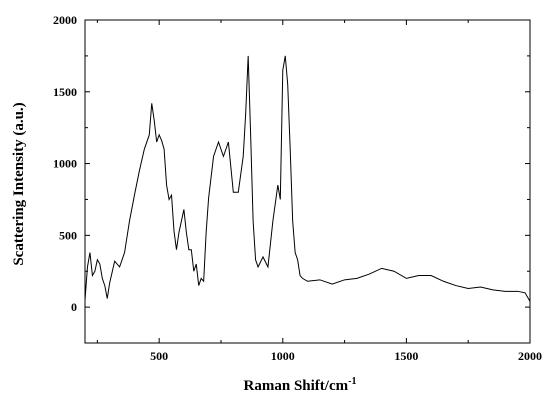 This screenshot has width=553, height=405. Describe the element at coordinates (74, 307) in the screenshot. I see `y-tick-label: 0` at that location.